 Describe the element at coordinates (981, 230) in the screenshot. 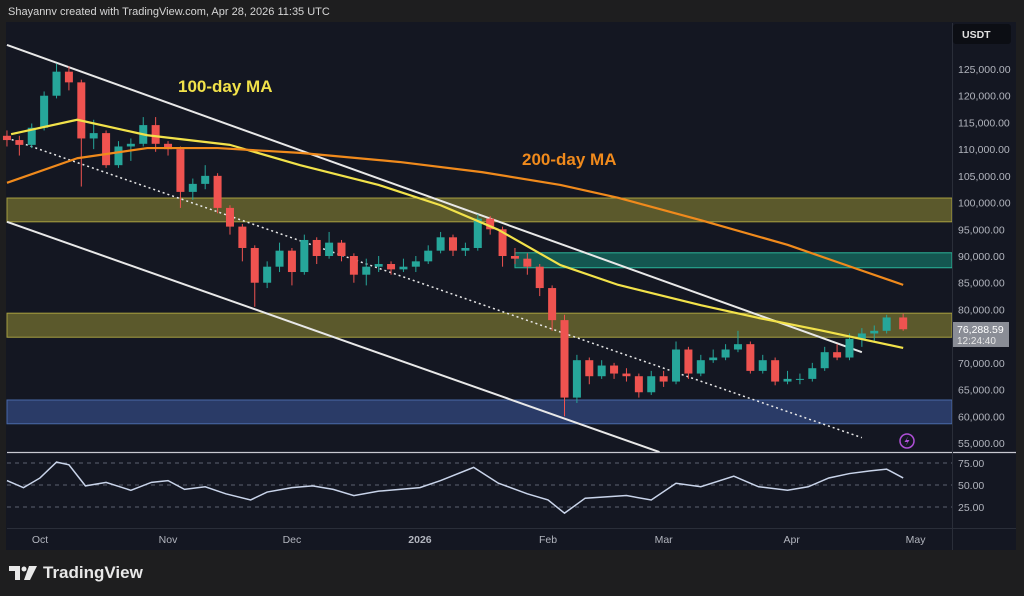

I see `price-tick-label: 95,000.00` at that location.